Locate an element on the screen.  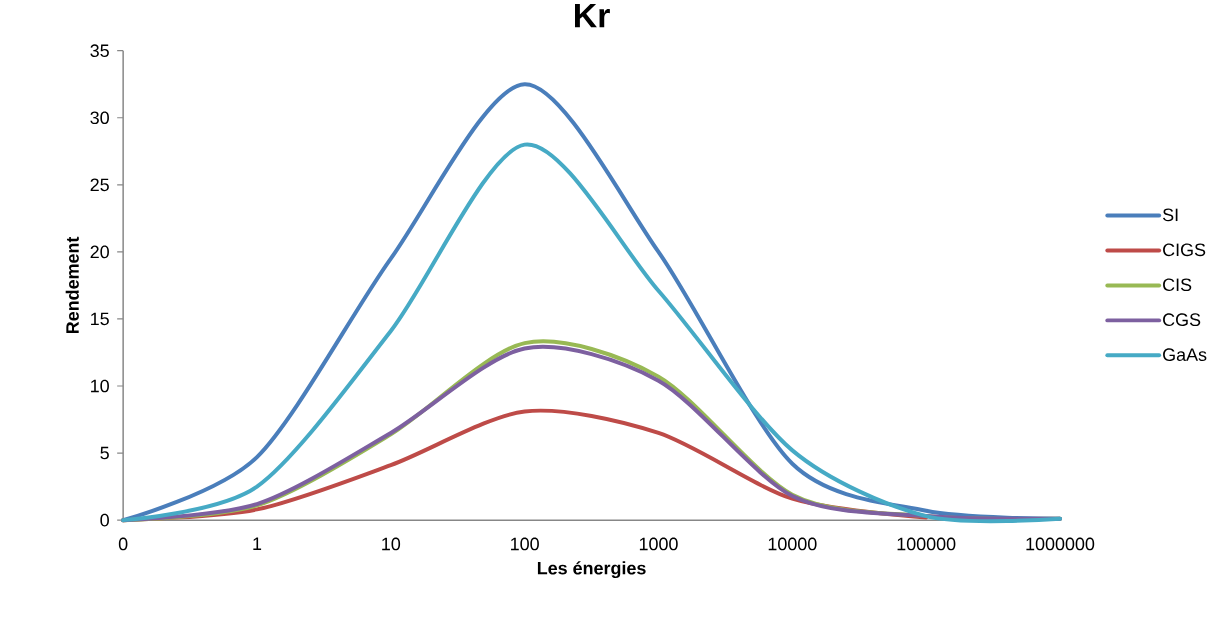
x-tick-label: 0 is located at coordinates (123, 544).